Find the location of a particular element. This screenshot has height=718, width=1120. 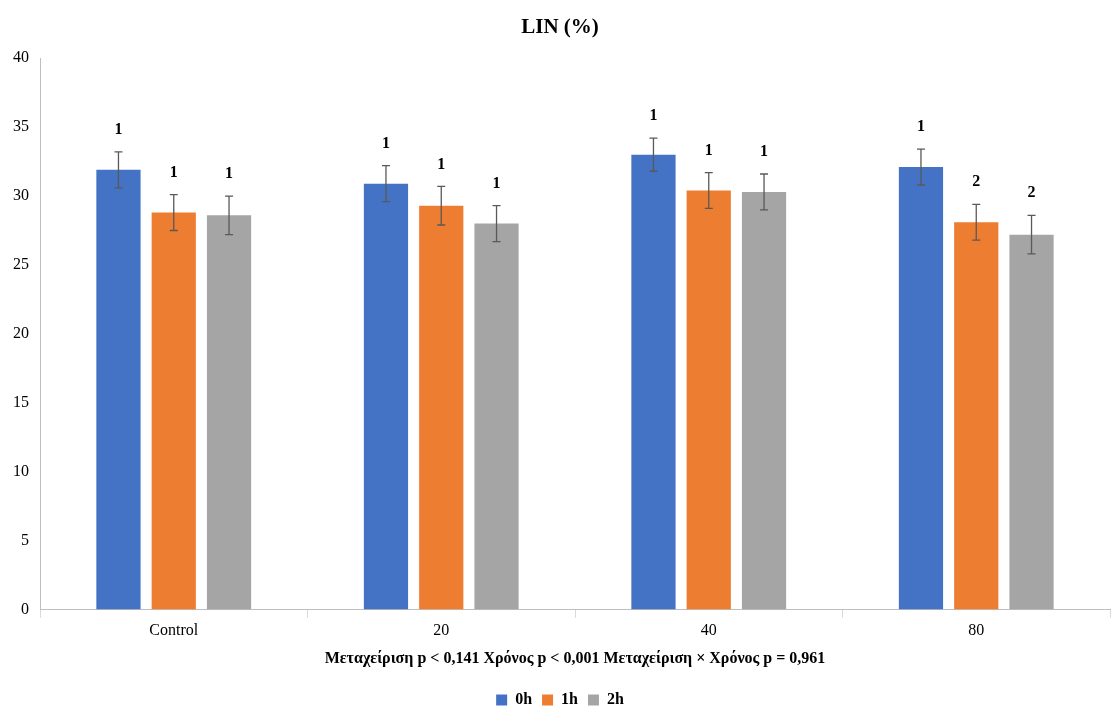

x-axis-title: Μεταχείριση p < 0,141 Χρόνος p < 0,001 Μεταχείριση × Χρόνος p = 0,961 is located at coordinates (575, 657).